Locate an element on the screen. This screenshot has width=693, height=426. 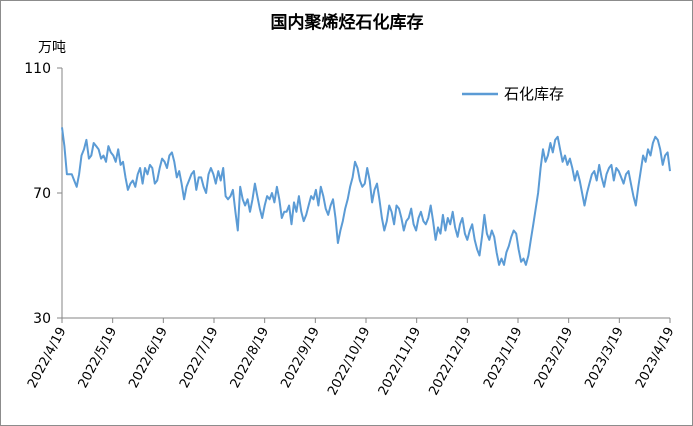
x-tick-label: 2022/6/19 is located at coordinates (148, 358).